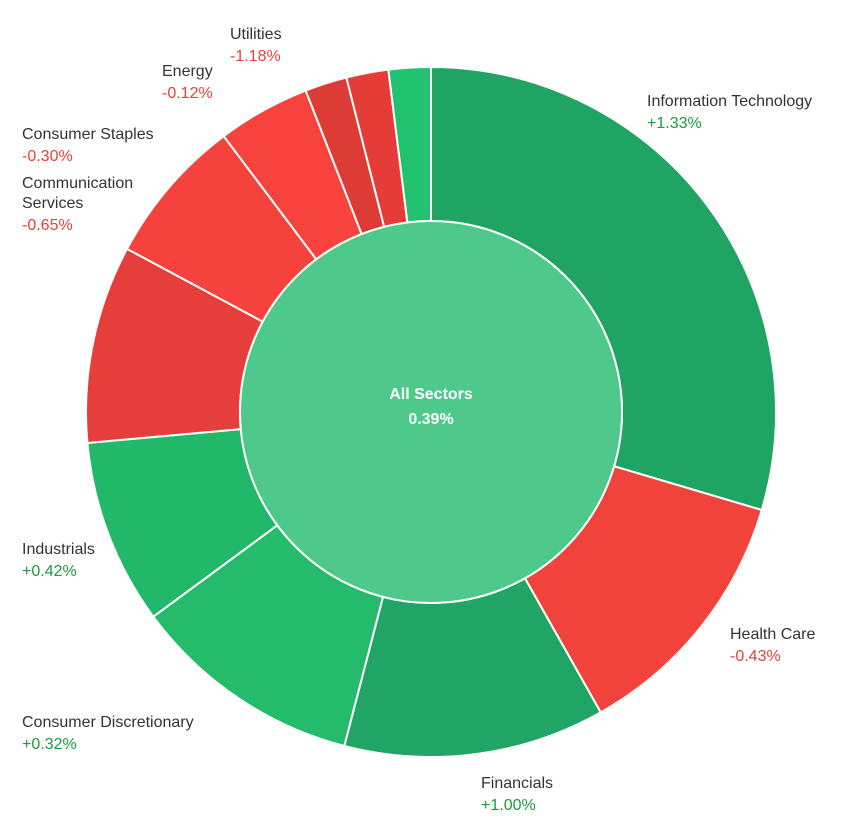 This screenshot has width=861, height=838. I want to click on sector-name: Financials, so click(517, 783).